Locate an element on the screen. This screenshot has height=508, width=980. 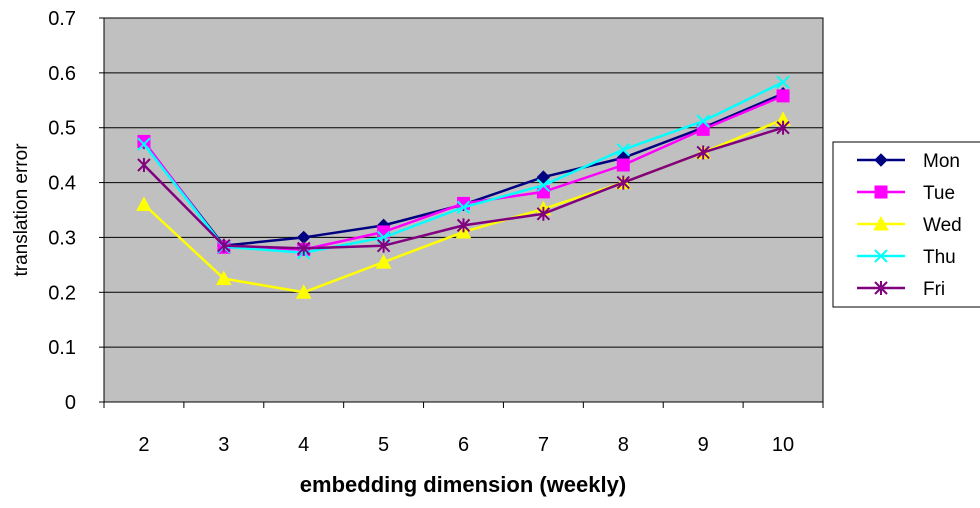
legend-label-fri: Fri is located at coordinates (934, 289).